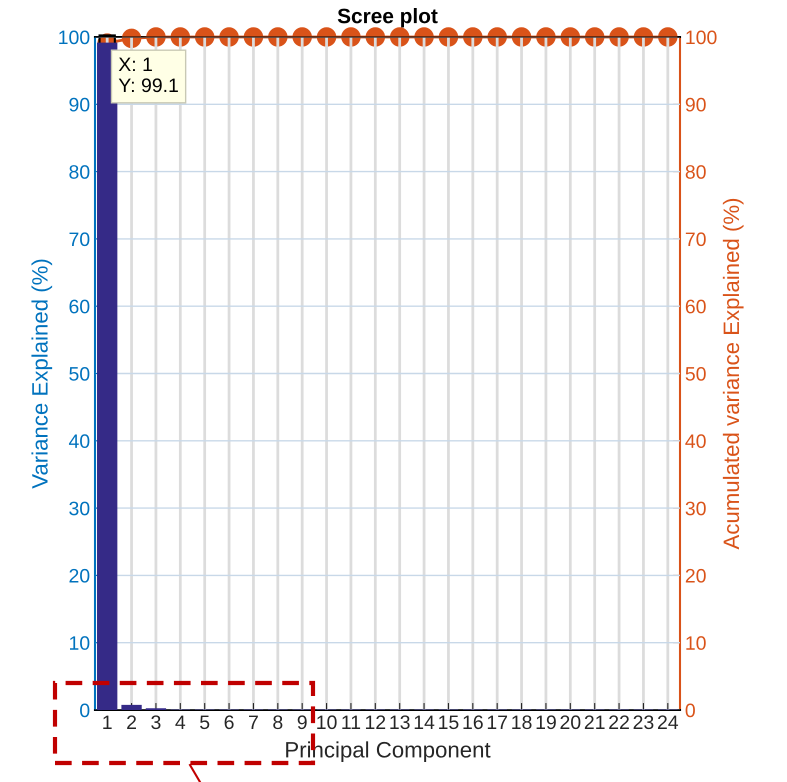  What do you see at coordinates (473, 722) in the screenshot?
I see `x-tick-label: 16` at bounding box center [473, 722].